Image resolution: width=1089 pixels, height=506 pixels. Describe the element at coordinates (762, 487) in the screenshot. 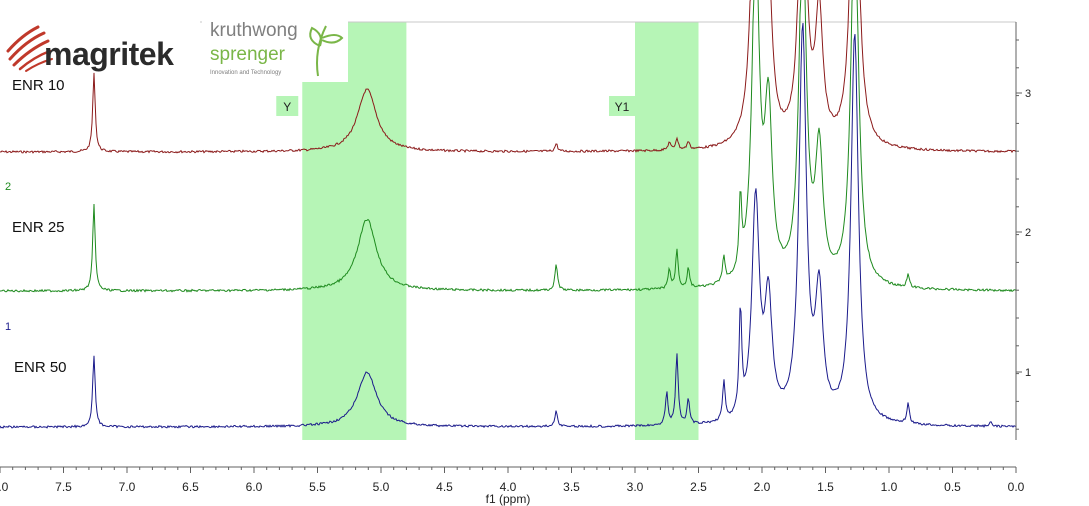

I see `x-tick-label: 2.0` at that location.